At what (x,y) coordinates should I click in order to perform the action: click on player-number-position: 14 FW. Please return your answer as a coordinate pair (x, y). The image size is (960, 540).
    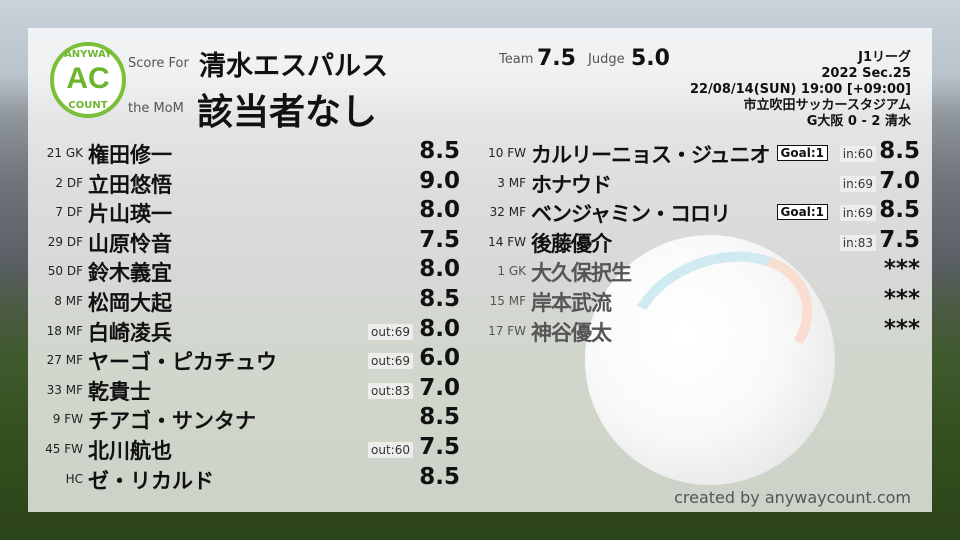
    Looking at the image, I should click on (500, 242).